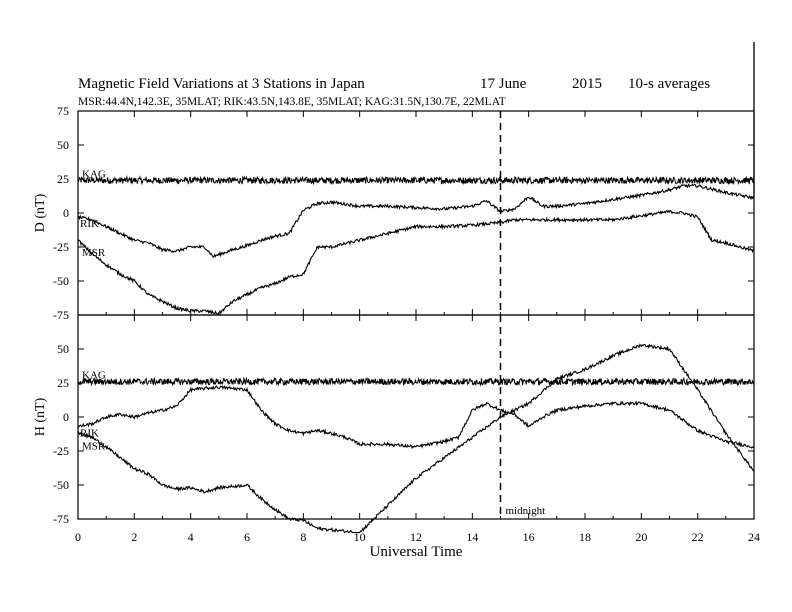 Image resolution: width=792 pixels, height=612 pixels. Describe the element at coordinates (40, 416) in the screenshot. I see `h-panel-ylabel: H (nT)` at that location.